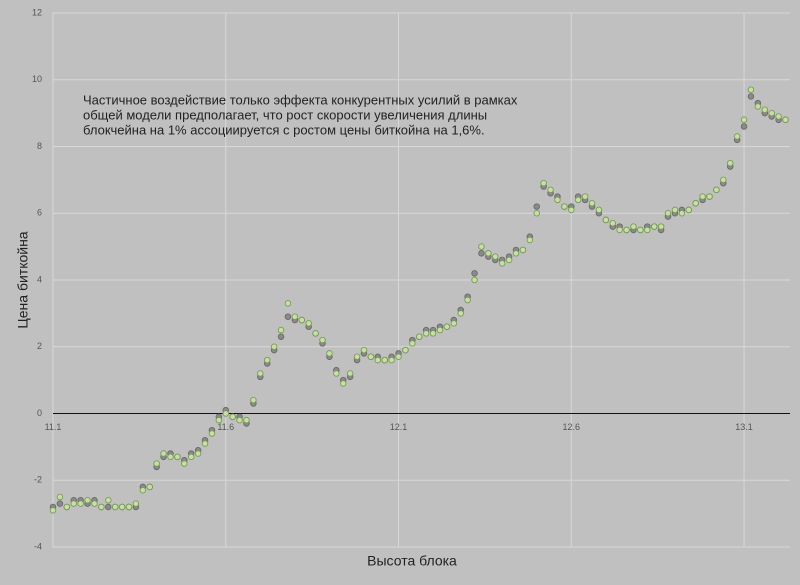 This screenshot has width=800, height=585. Describe the element at coordinates (23, 279) in the screenshot. I see `y-axis-label: Цена биткойна` at that location.